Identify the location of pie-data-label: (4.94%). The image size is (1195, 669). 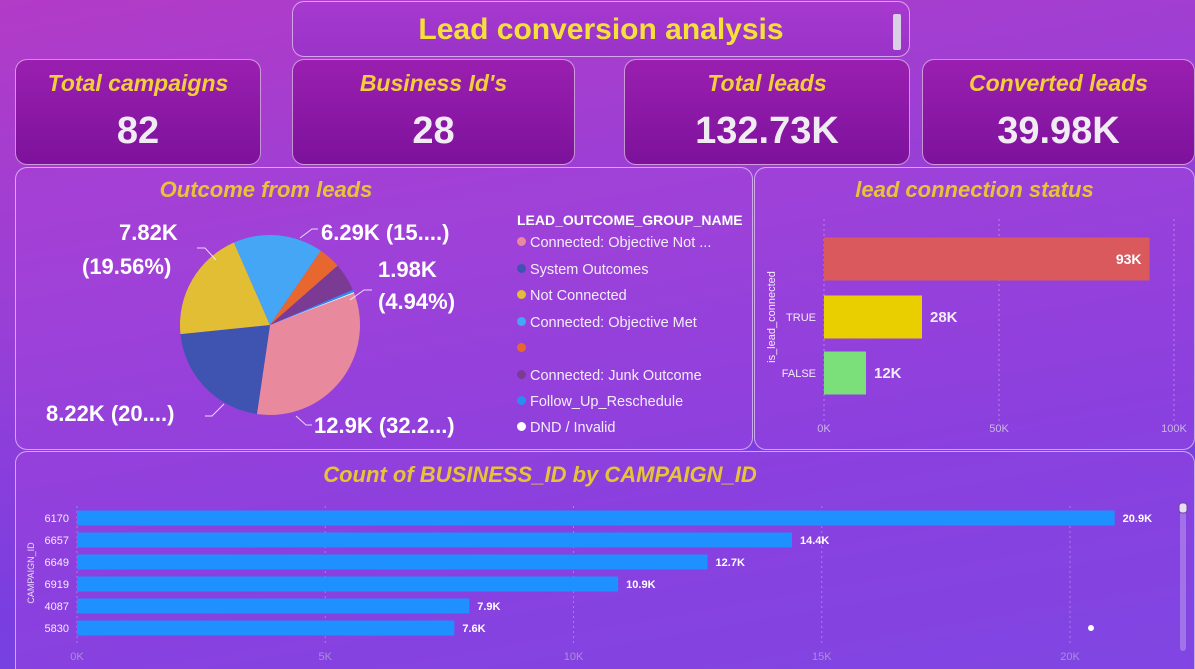
(417, 301).